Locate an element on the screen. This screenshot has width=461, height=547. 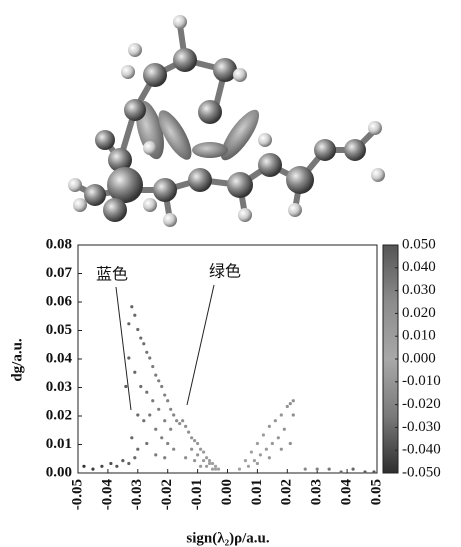
y-tick-label: 0.08 is located at coordinates (59, 244).